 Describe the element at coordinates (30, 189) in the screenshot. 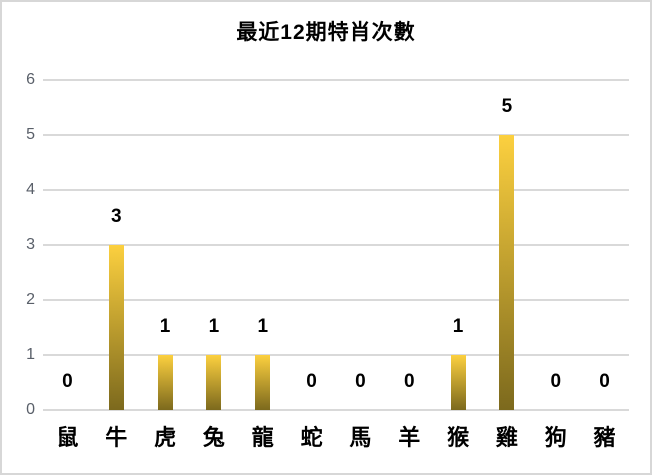

I see `y-tick-label: 4` at that location.